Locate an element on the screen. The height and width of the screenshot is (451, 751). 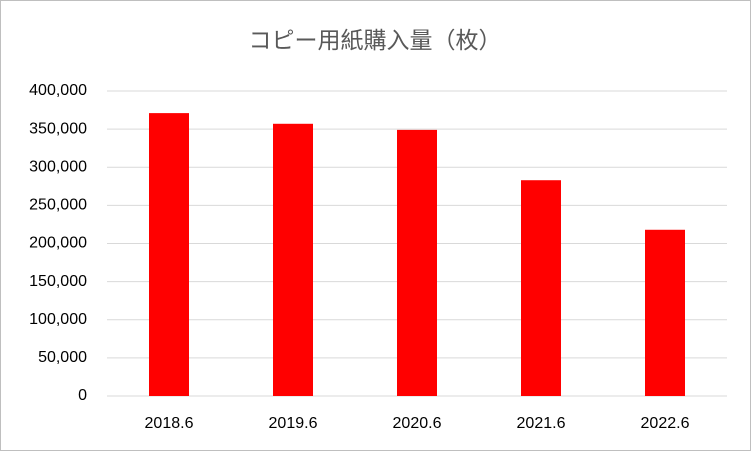
x-tick-label: 2018.6 is located at coordinates (169, 423).